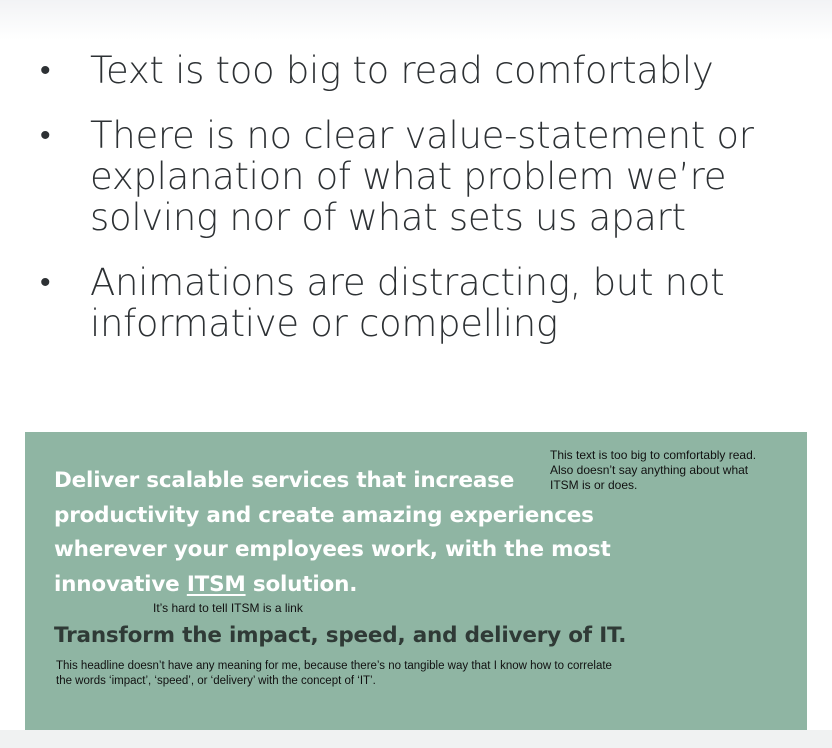 The width and height of the screenshot is (832, 748). I want to click on hero-text-end: solution., so click(301, 584).